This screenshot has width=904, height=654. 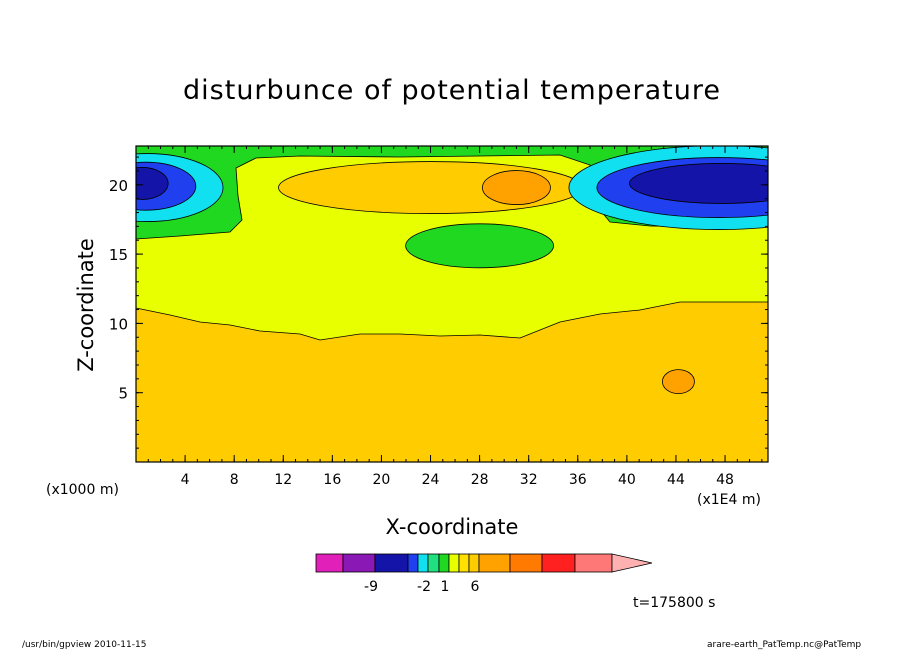 I want to click on x-tick-label: 16, so click(x=332, y=480).